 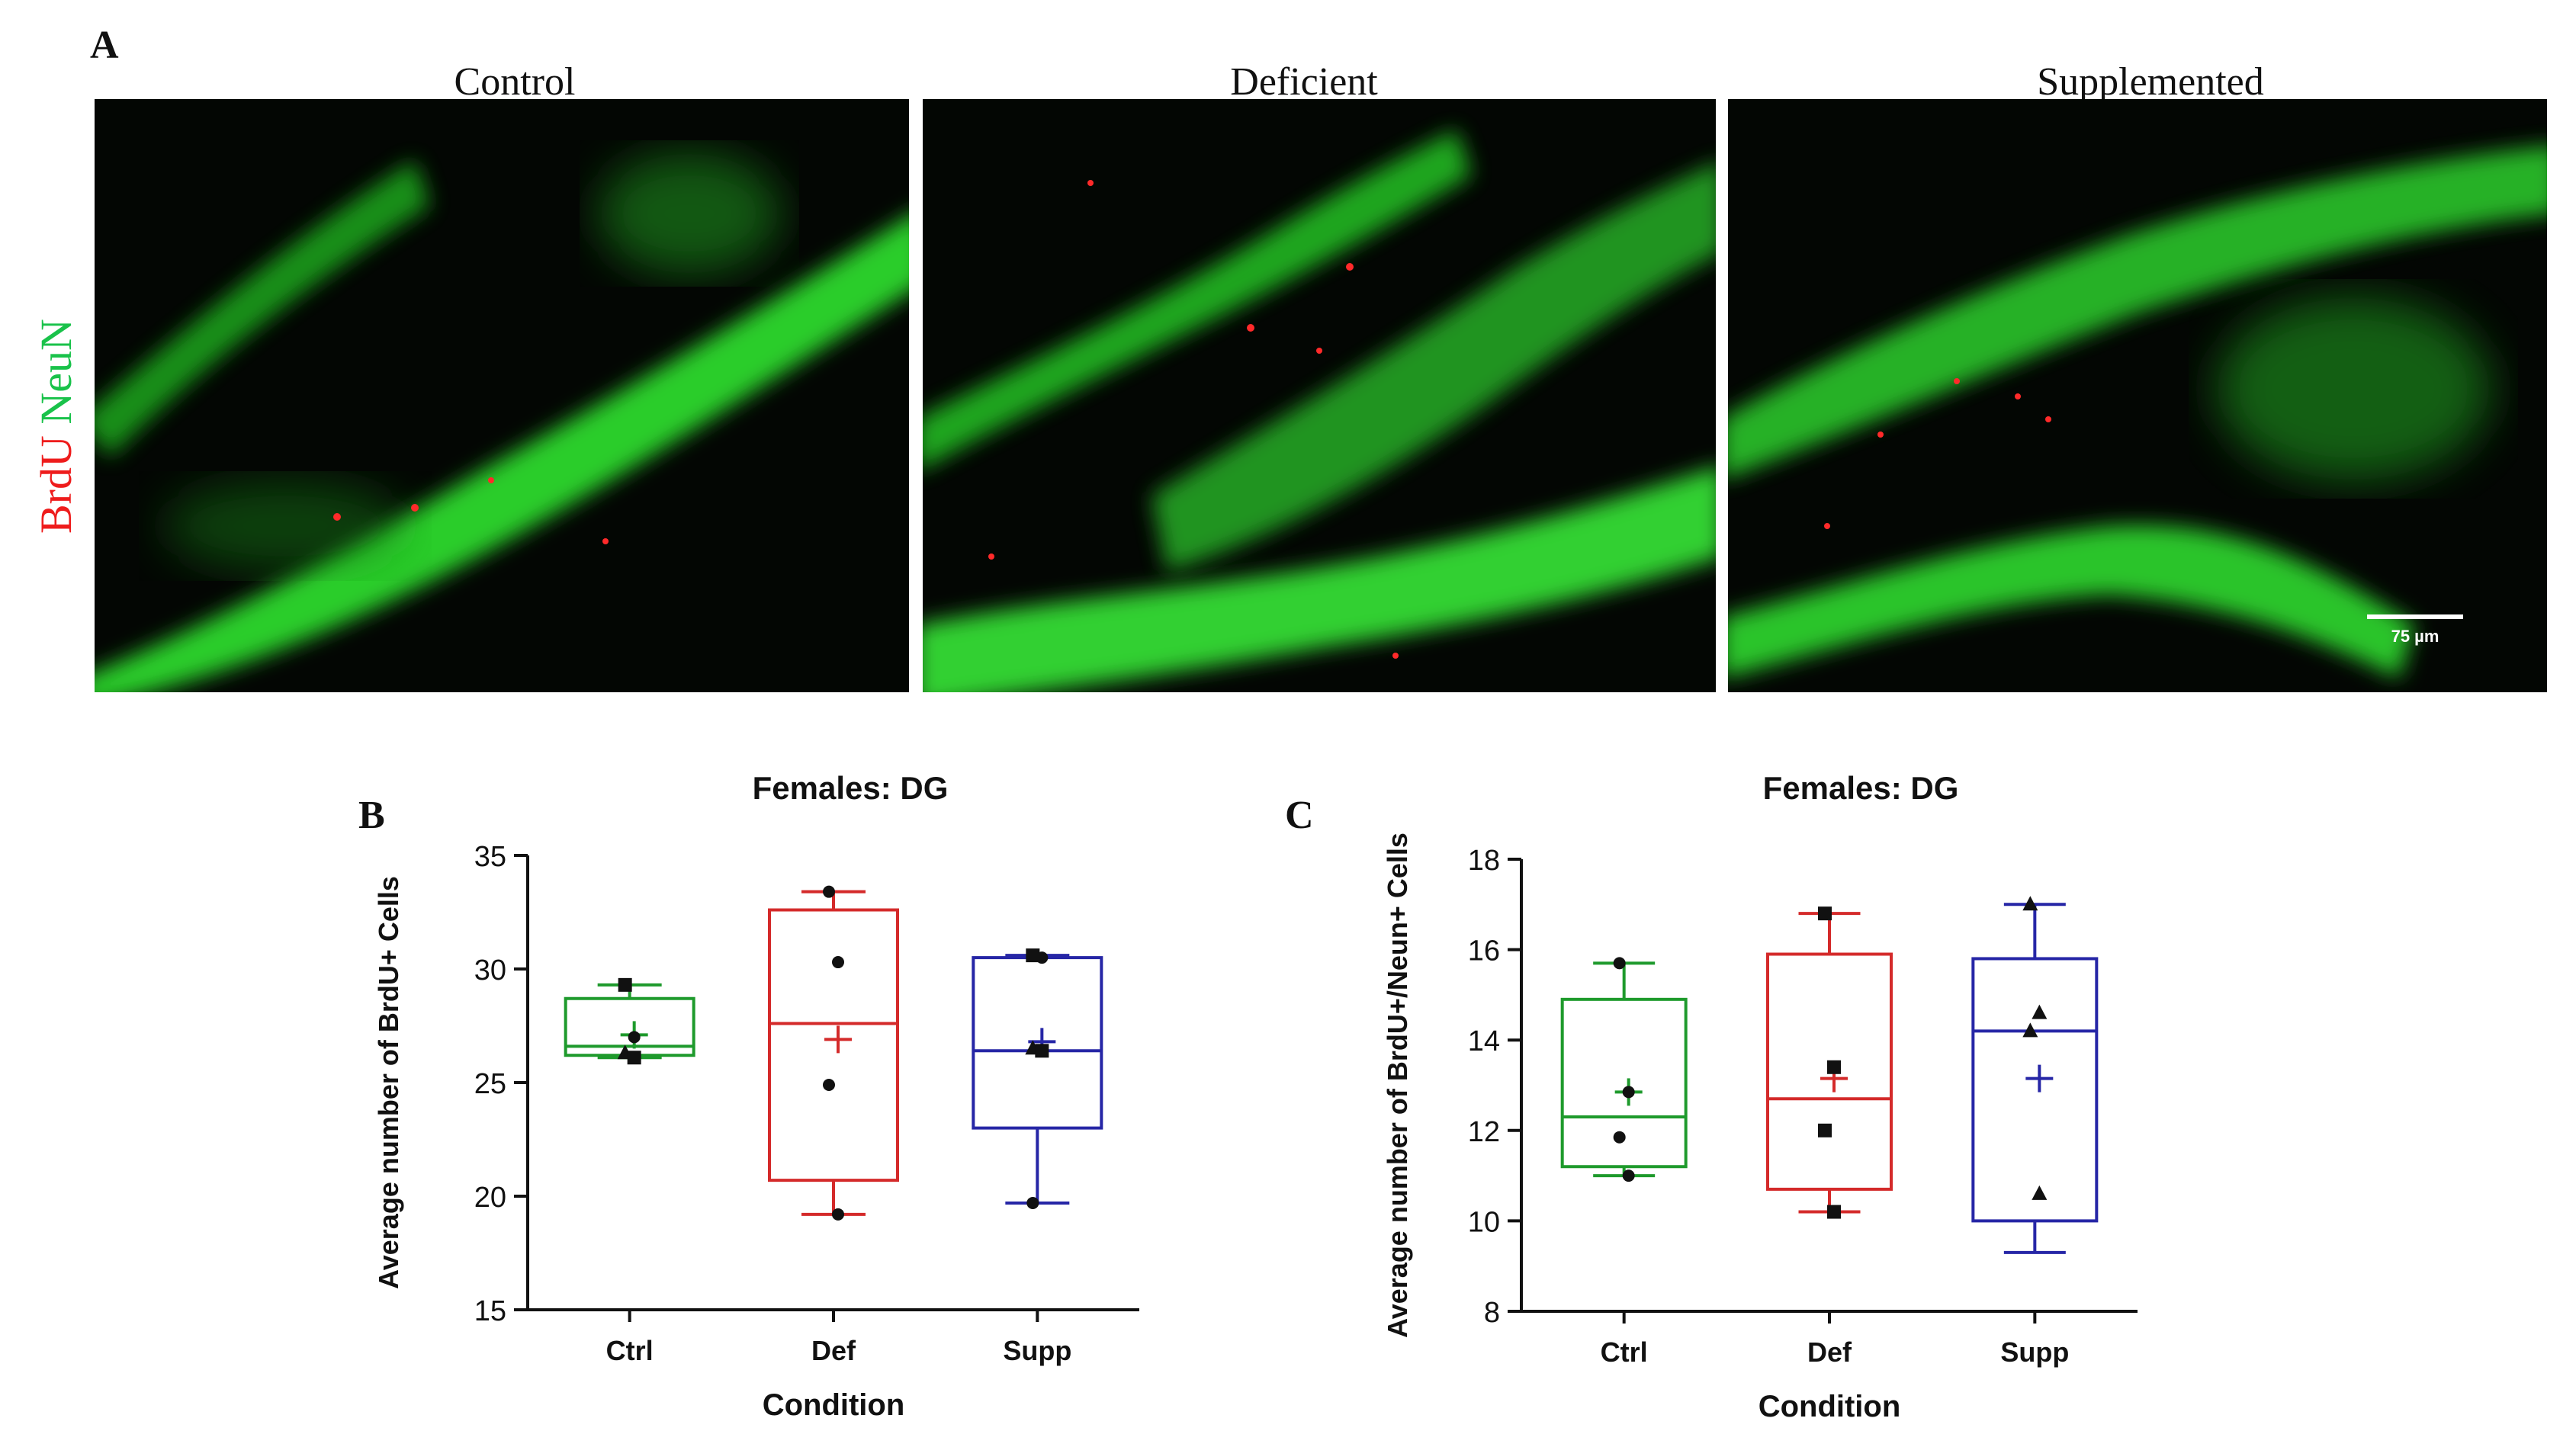 I want to click on y-tick-label: 10, so click(x=1484, y=1222).